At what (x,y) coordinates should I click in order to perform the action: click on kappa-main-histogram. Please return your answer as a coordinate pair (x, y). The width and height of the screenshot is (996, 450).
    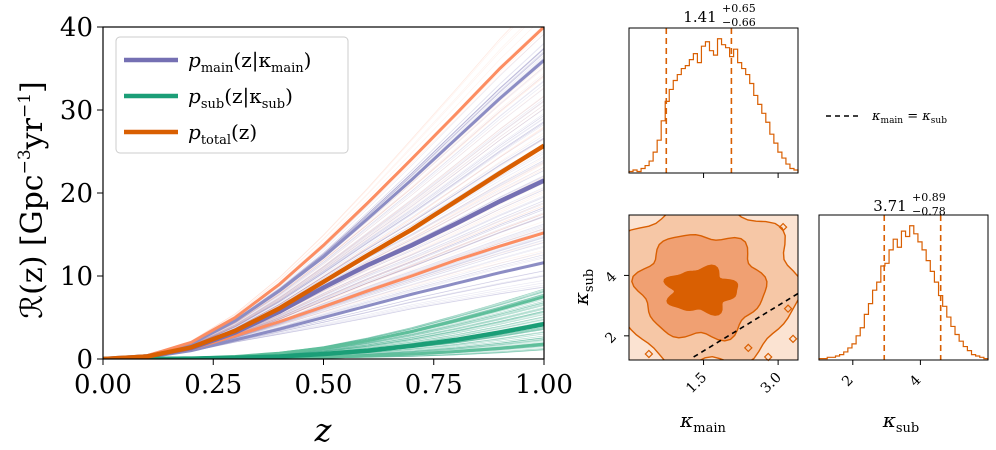
    Looking at the image, I should click on (713, 100).